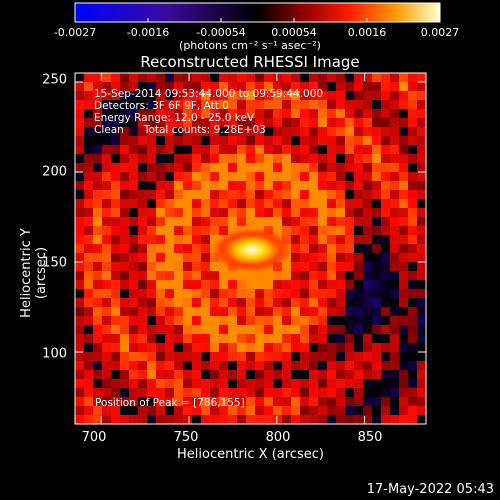 The width and height of the screenshot is (500, 500). What do you see at coordinates (250, 62) in the screenshot?
I see `plot-title: Reconstructed RHESSI Image` at bounding box center [250, 62].